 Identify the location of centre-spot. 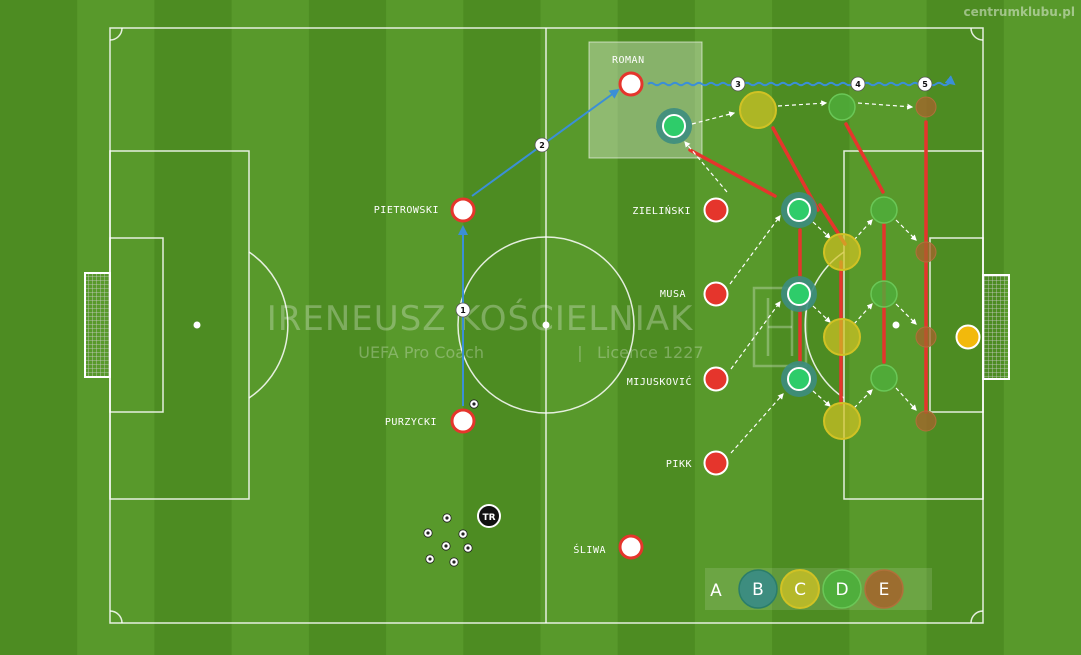
(546, 325).